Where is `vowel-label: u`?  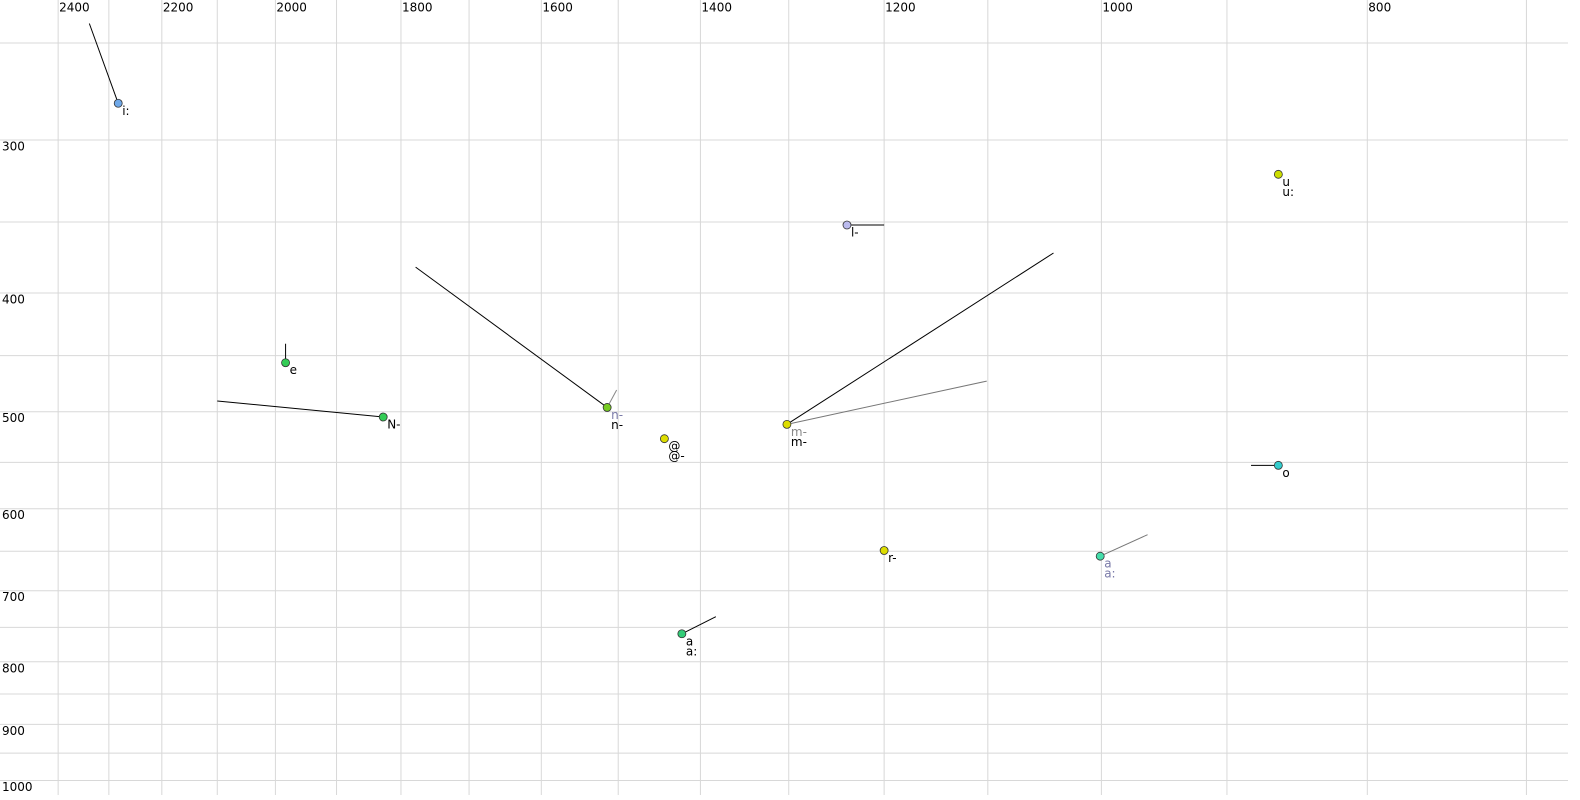
vowel-label: u is located at coordinates (1286, 182).